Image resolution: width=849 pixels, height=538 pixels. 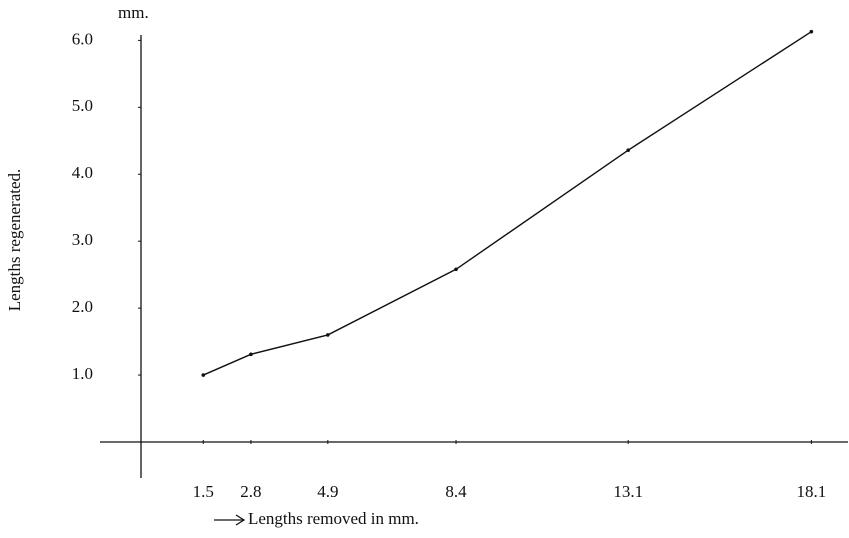 I want to click on y-tick-label: 2.0, so click(x=82, y=306).